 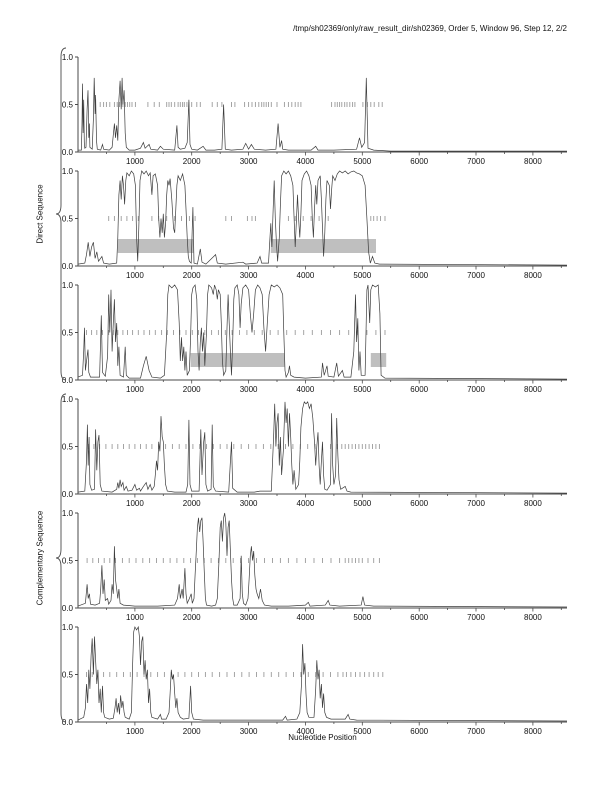 I want to click on group-label-direct-sequence: Direct Sequence, so click(x=40, y=214).